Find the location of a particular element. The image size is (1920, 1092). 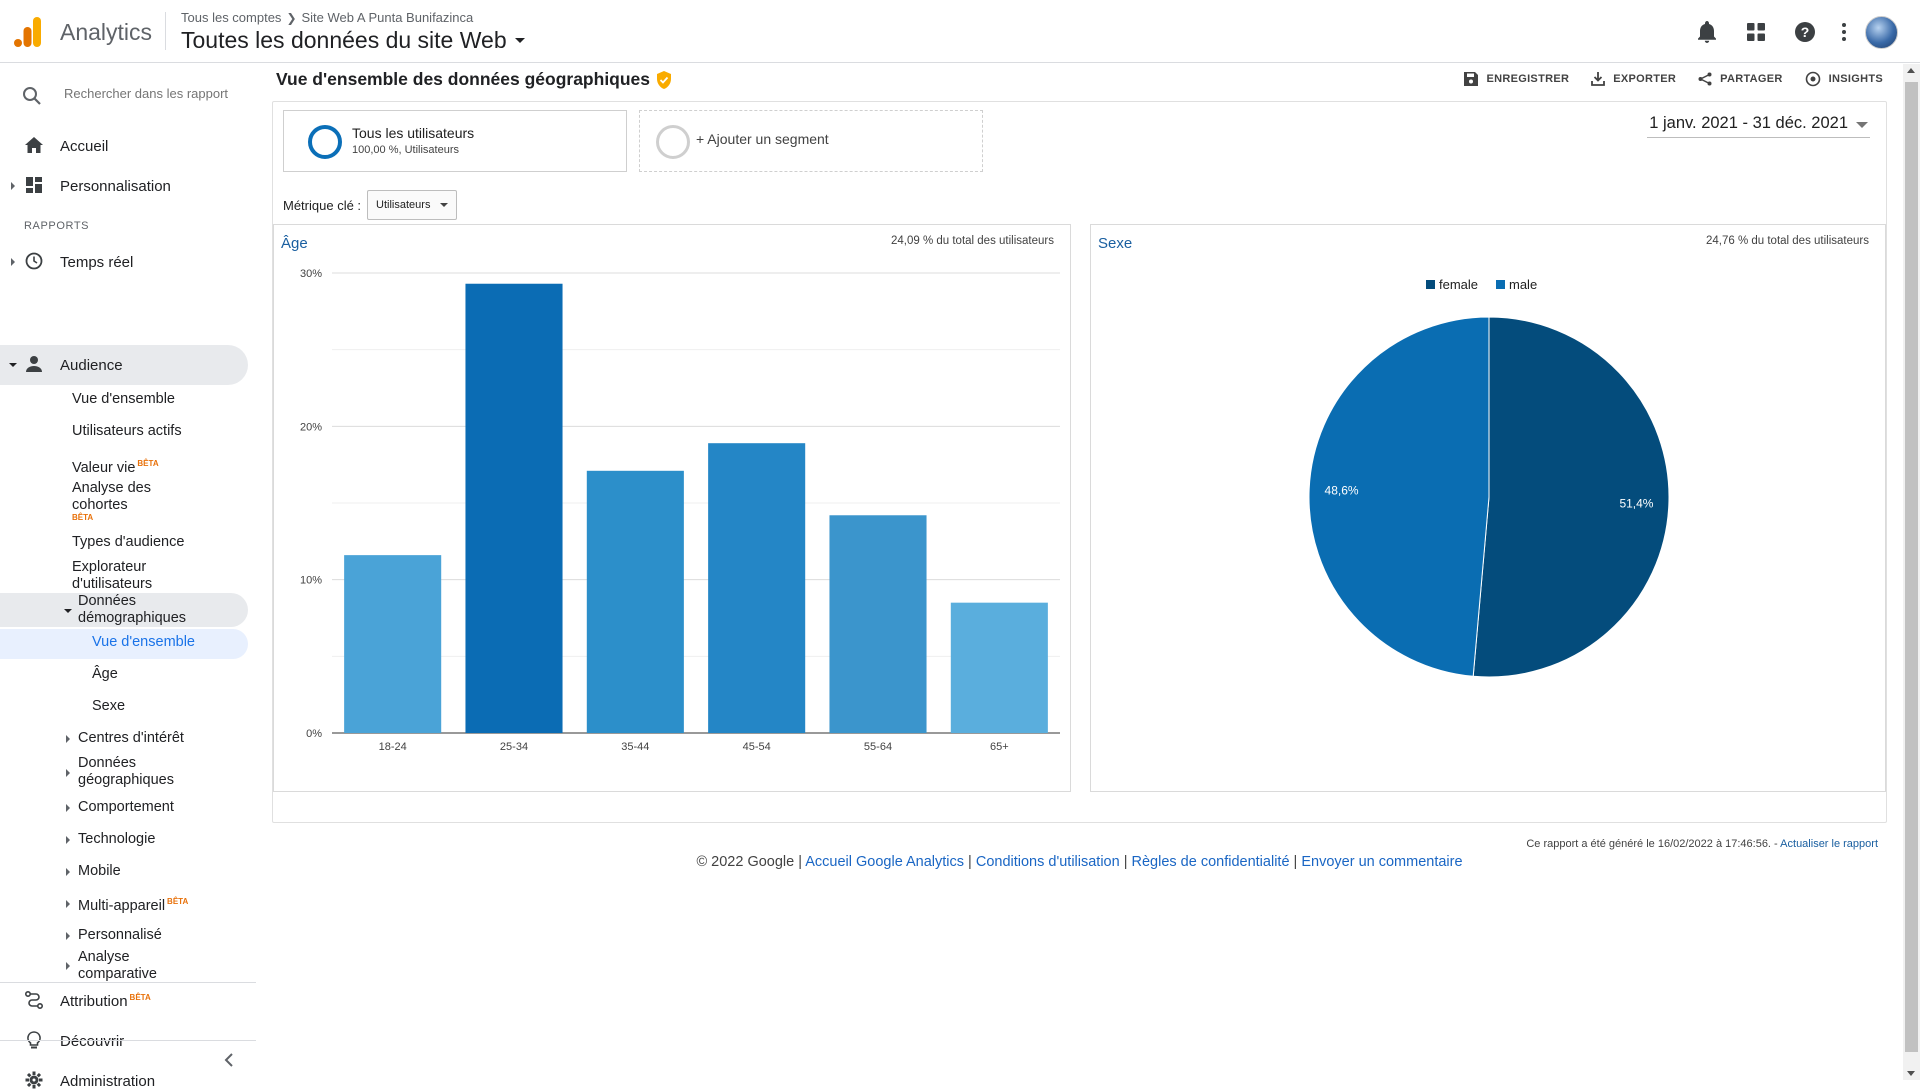

breadcrumb-property: Site Web A Punta Bunifazinca is located at coordinates (387, 17).